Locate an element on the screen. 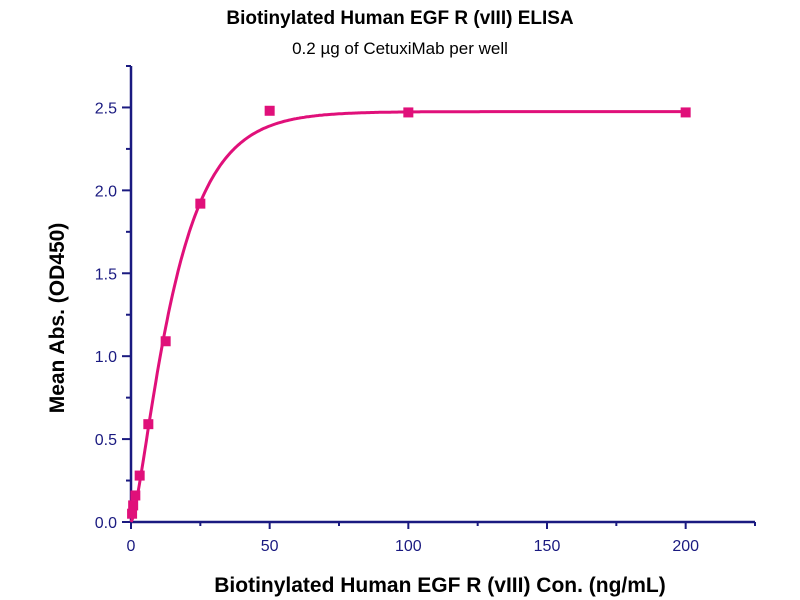 The height and width of the screenshot is (600, 800). x-tick-label: 150 is located at coordinates (547, 546).